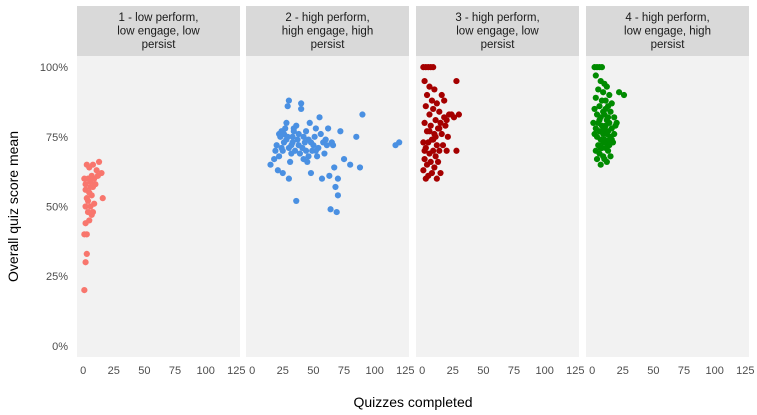 The width and height of the screenshot is (757, 415). I want to click on y-tick-label: 100%, so click(54, 68).